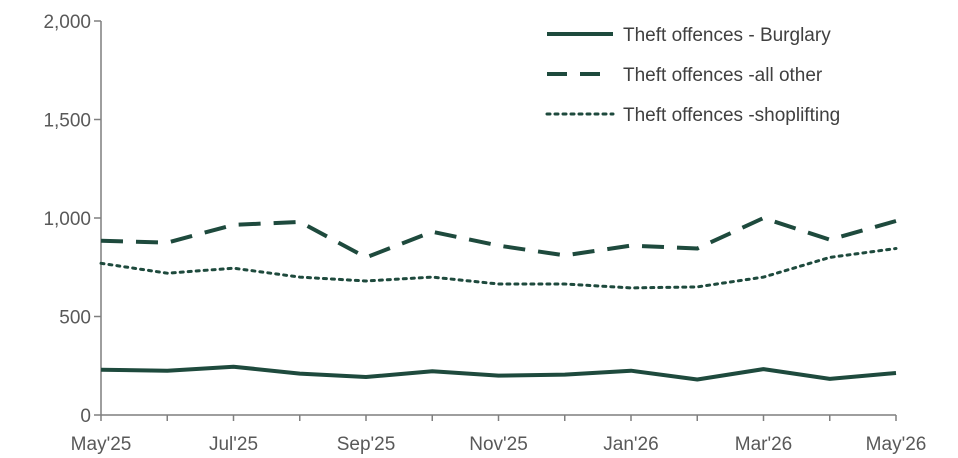 The height and width of the screenshot is (458, 958). I want to click on x-tick-label: May'26, so click(896, 444).